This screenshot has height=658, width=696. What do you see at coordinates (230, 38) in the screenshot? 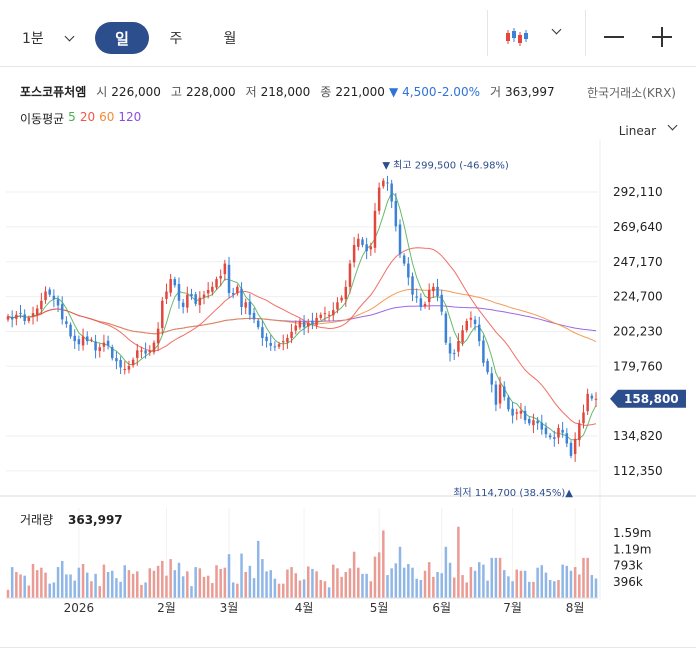
I see `tab-month: 월` at bounding box center [230, 38].